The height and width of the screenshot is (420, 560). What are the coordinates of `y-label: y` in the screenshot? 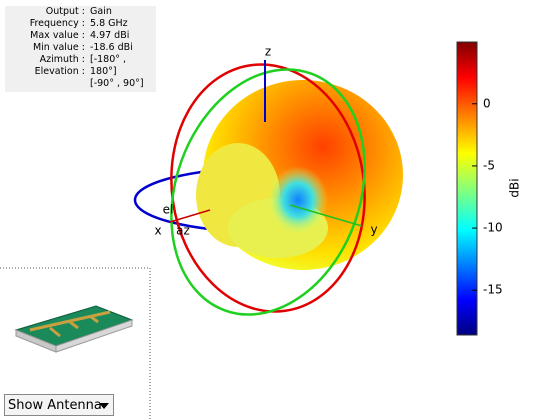 It's located at (373, 230).